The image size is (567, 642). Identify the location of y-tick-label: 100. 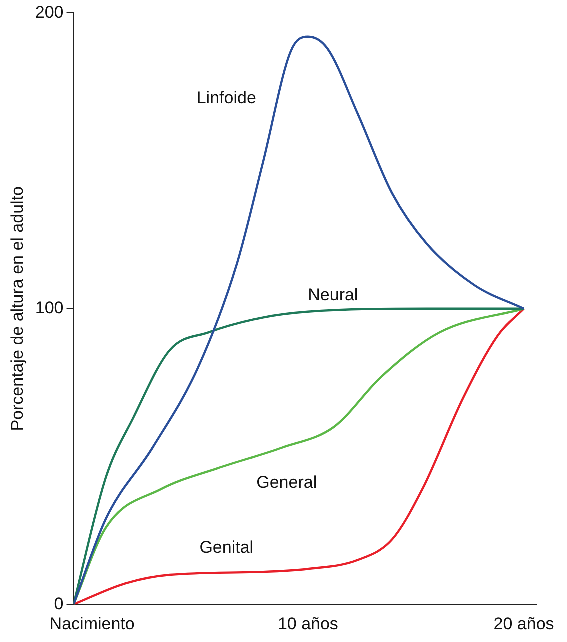
(49, 308).